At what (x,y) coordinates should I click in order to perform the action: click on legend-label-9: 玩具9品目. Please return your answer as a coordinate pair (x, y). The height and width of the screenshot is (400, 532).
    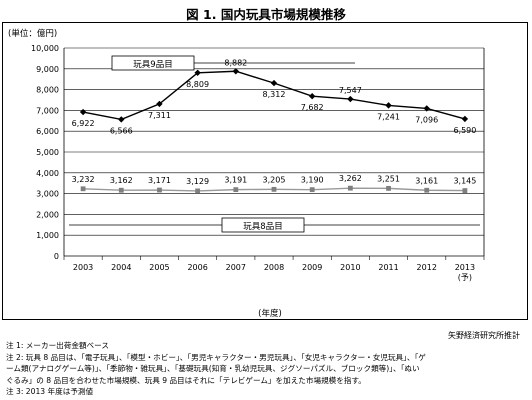
    Looking at the image, I should click on (152, 65).